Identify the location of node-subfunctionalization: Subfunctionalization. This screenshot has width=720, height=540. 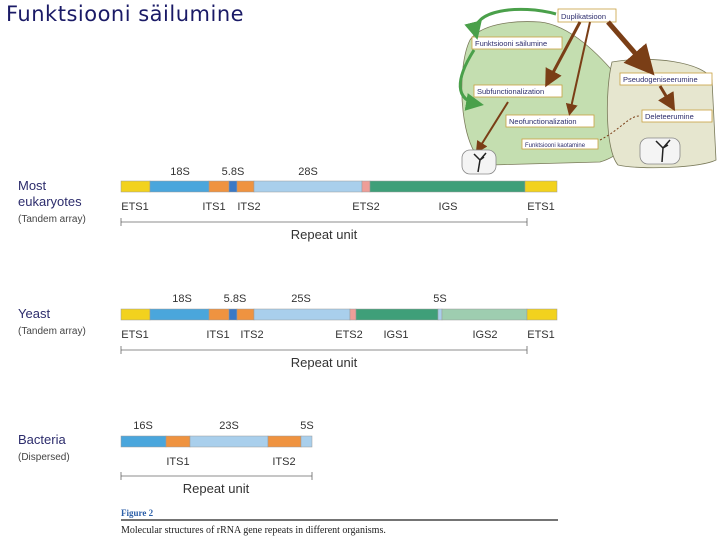
(510, 91).